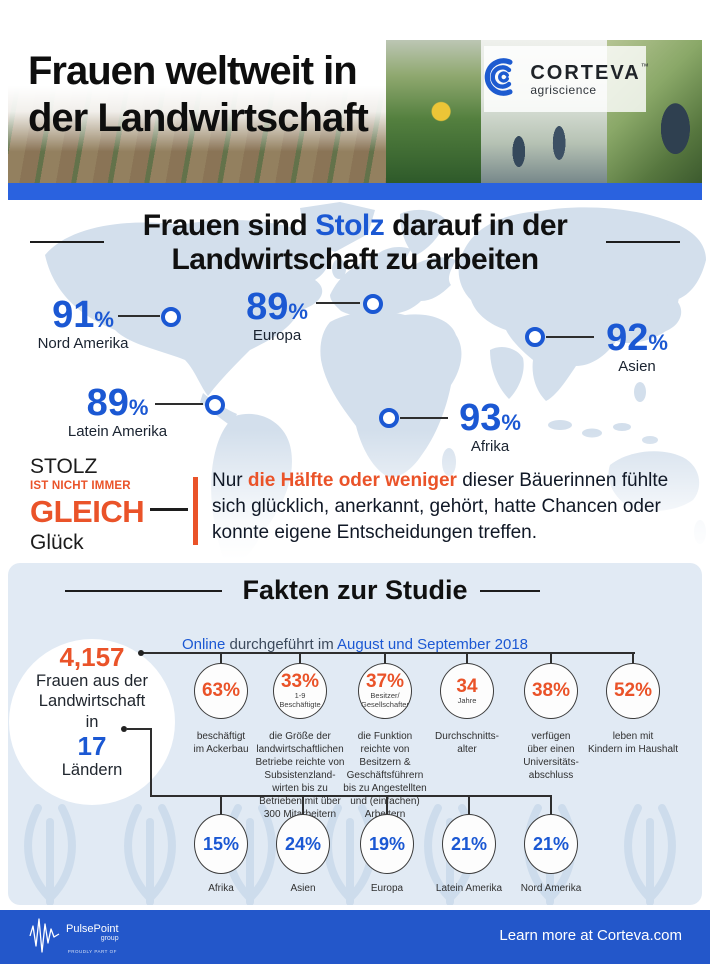  I want to click on facts-title-dash-left, so click(143, 591).